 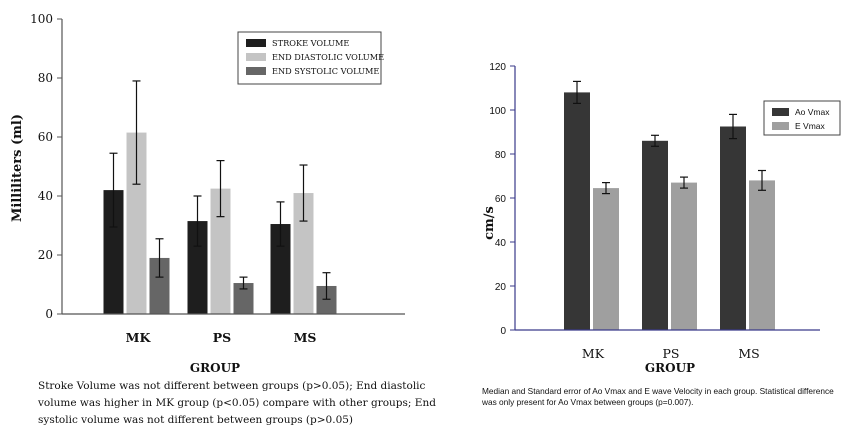 What do you see at coordinates (303, 253) in the screenshot?
I see `left-bar-end-diastolic-volume-ms` at bounding box center [303, 253].